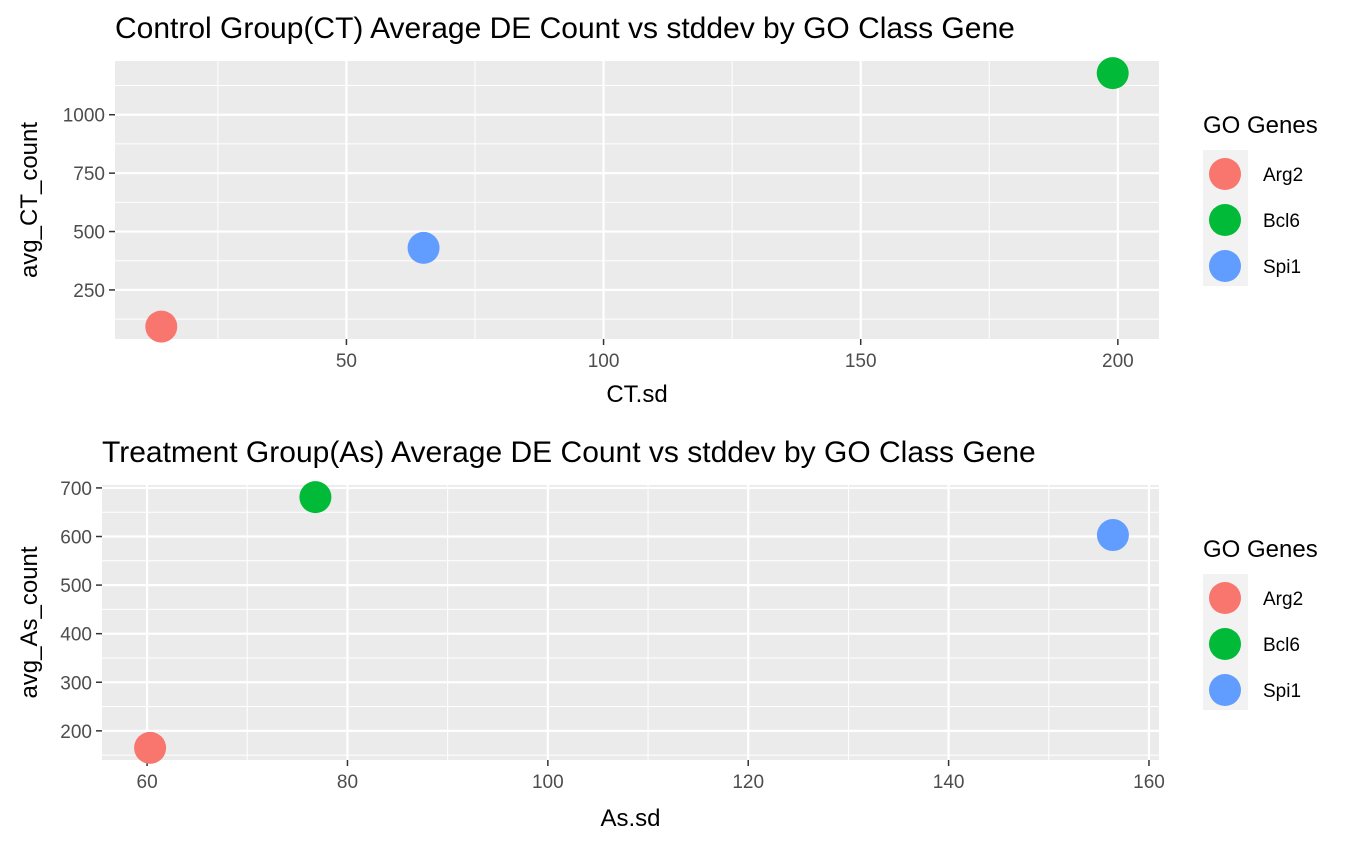 This screenshot has height=847, width=1372. What do you see at coordinates (949, 782) in the screenshot?
I see `x-tick-label: 140` at bounding box center [949, 782].